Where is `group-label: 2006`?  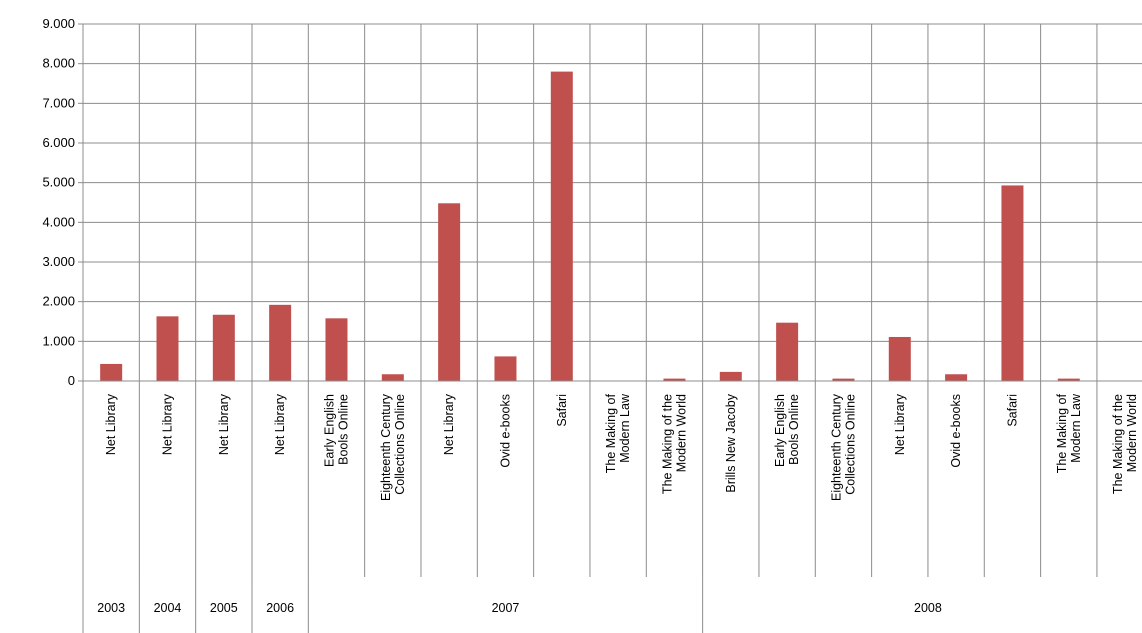 group-label: 2006 is located at coordinates (280, 608).